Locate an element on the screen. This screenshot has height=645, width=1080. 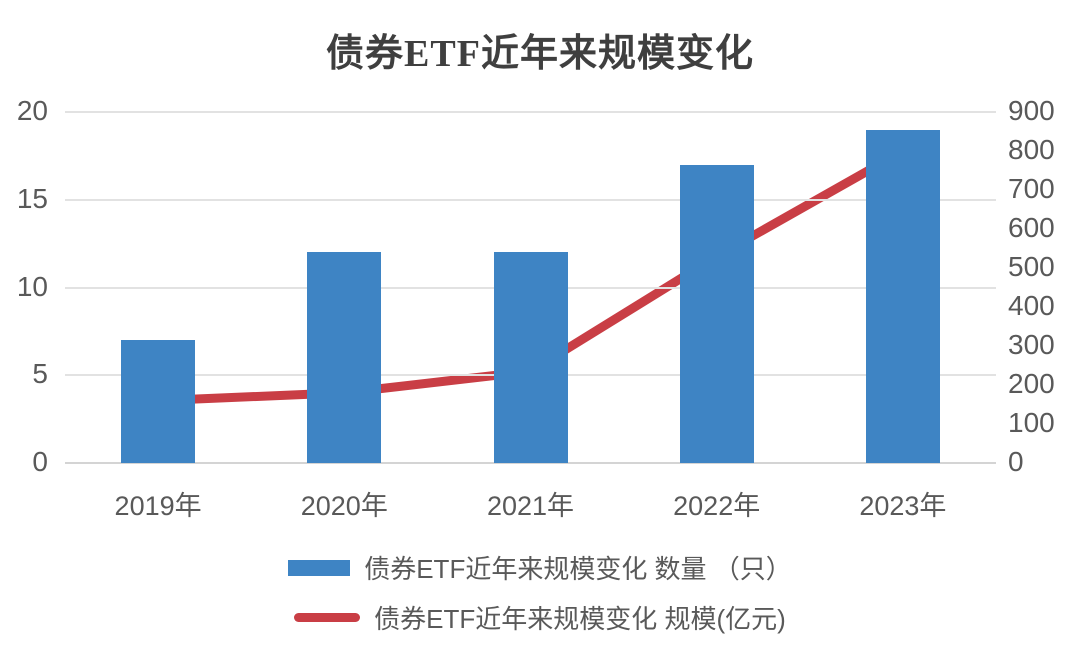
left-axis-tick-label: 15 is located at coordinates (32, 198).